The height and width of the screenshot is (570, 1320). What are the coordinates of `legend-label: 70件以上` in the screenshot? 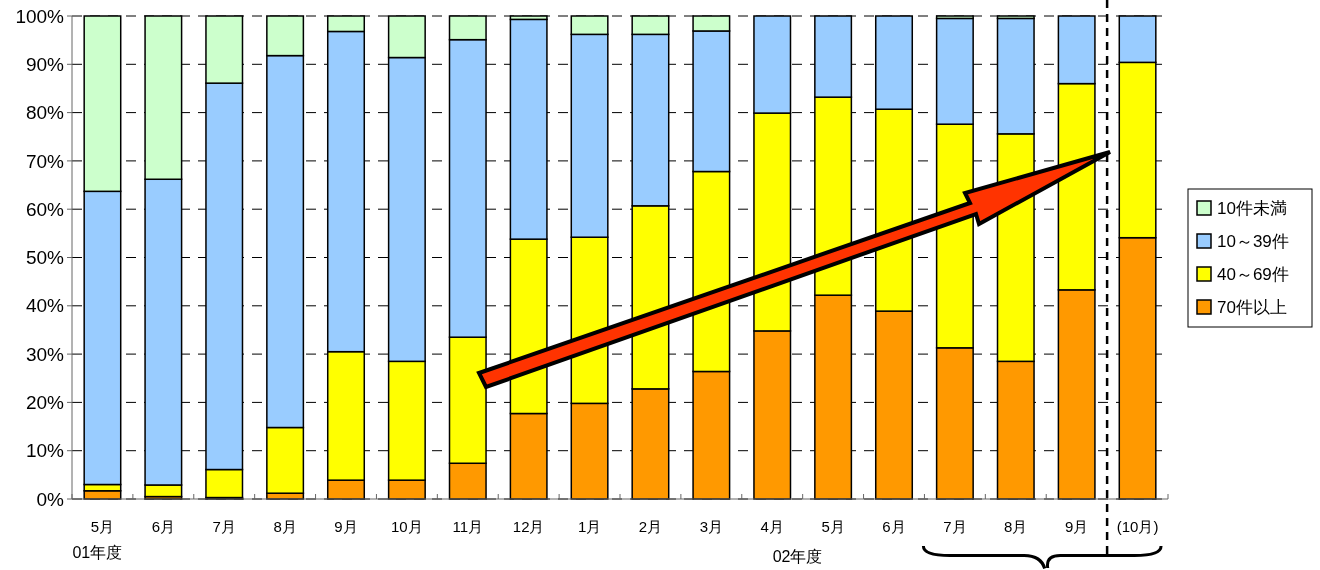 It's located at (1252, 307).